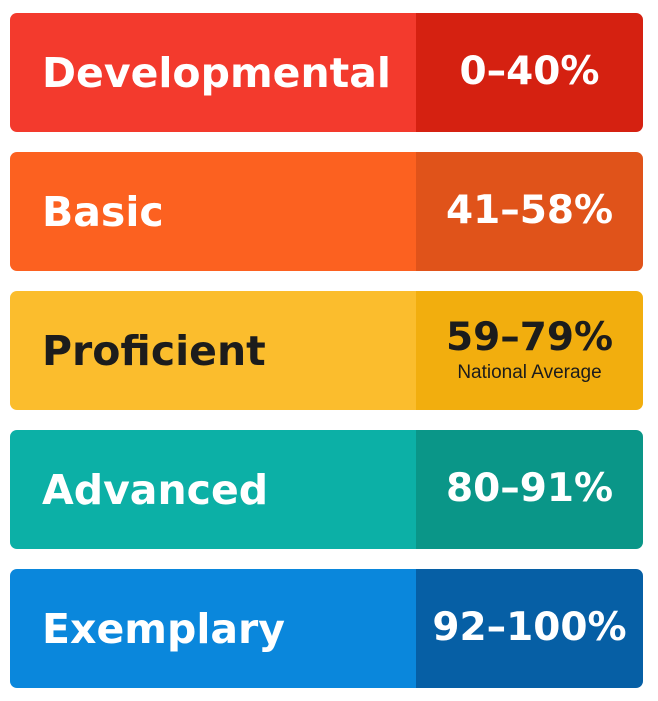  I want to click on band-range: 41–58%, so click(529, 211).